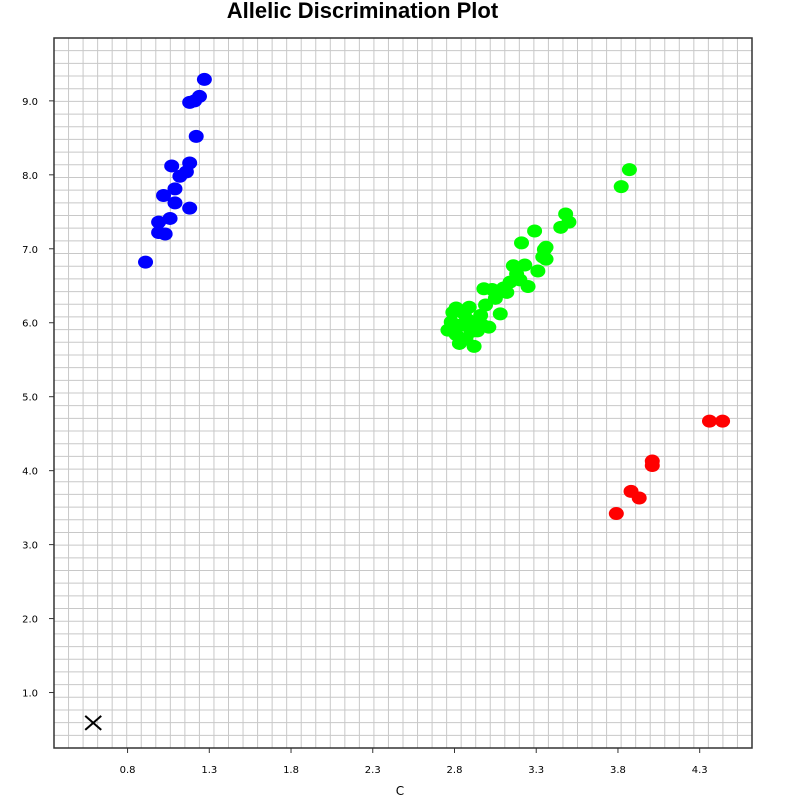 The width and height of the screenshot is (800, 800). What do you see at coordinates (30, 472) in the screenshot?
I see `y-tick-label: 4.0` at bounding box center [30, 472].